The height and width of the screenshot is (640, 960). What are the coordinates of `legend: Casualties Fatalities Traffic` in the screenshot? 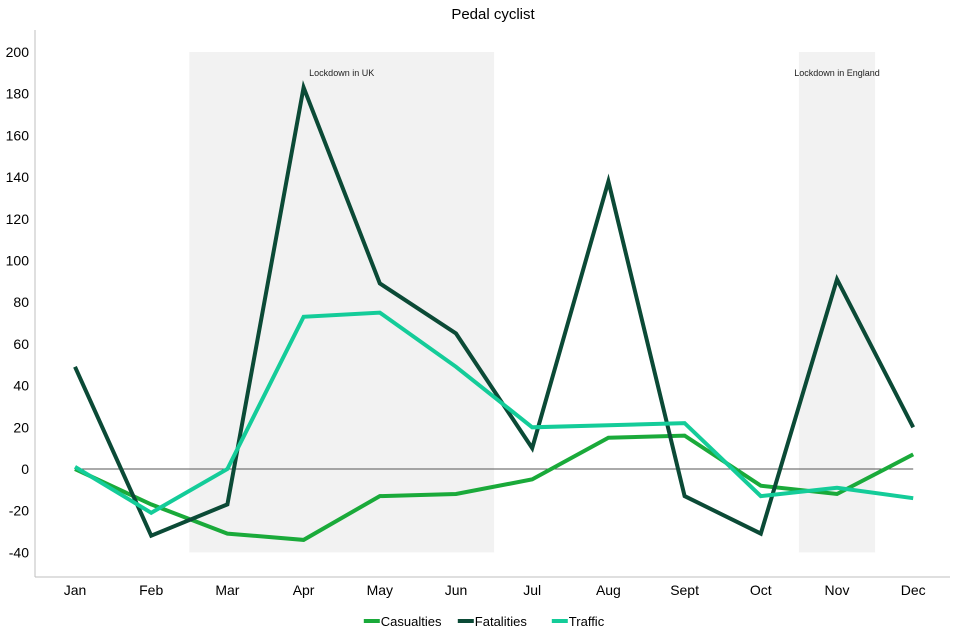 It's located at (484, 621).